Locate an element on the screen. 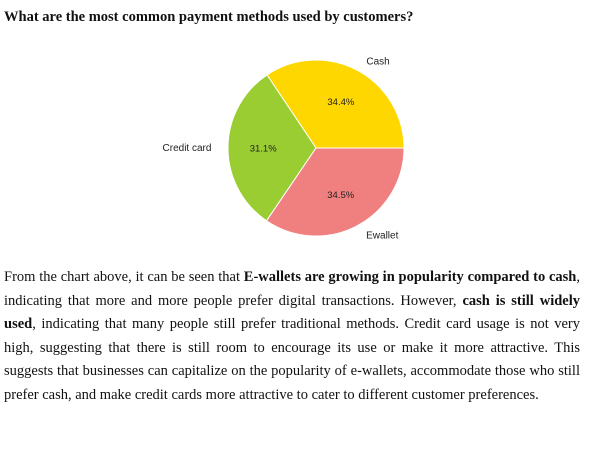  pie-category-label-ewallet: Ewallet is located at coordinates (382, 236).